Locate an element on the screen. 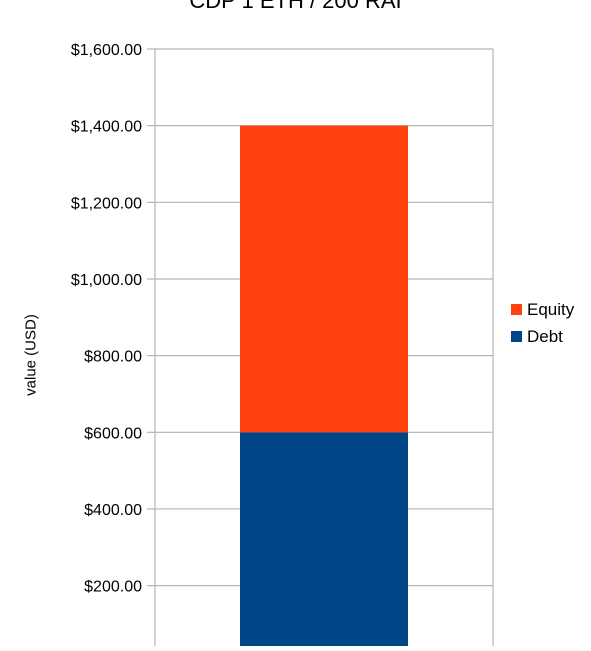 The width and height of the screenshot is (591, 651). bar-equity is located at coordinates (324, 279).